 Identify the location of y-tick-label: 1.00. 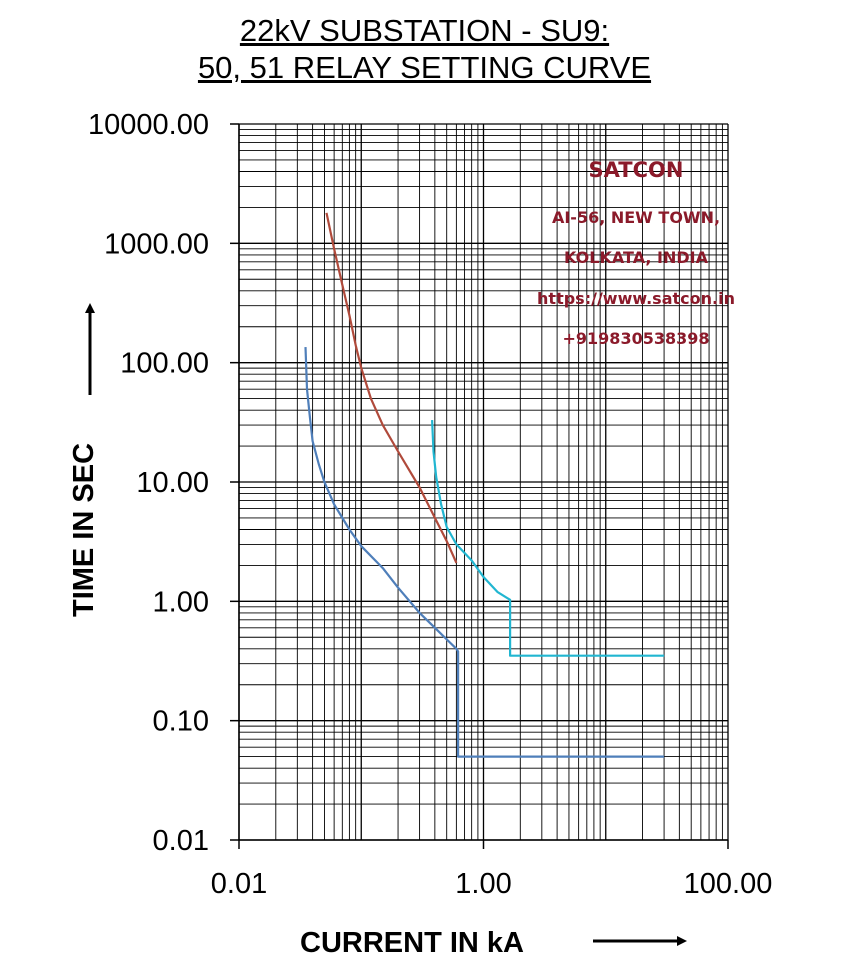
(181, 602).